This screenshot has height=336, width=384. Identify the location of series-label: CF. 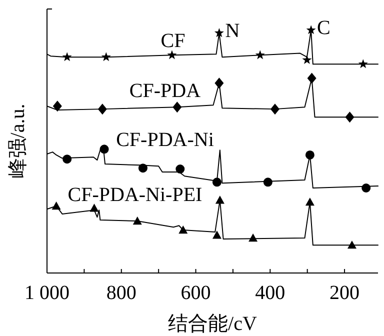
(173, 41).